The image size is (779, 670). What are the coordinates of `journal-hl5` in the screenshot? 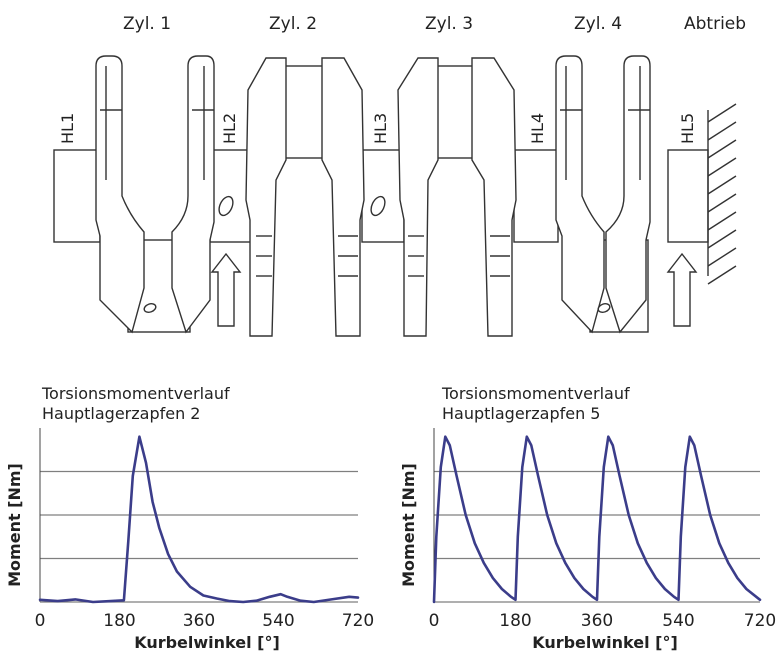 It's located at (688, 196).